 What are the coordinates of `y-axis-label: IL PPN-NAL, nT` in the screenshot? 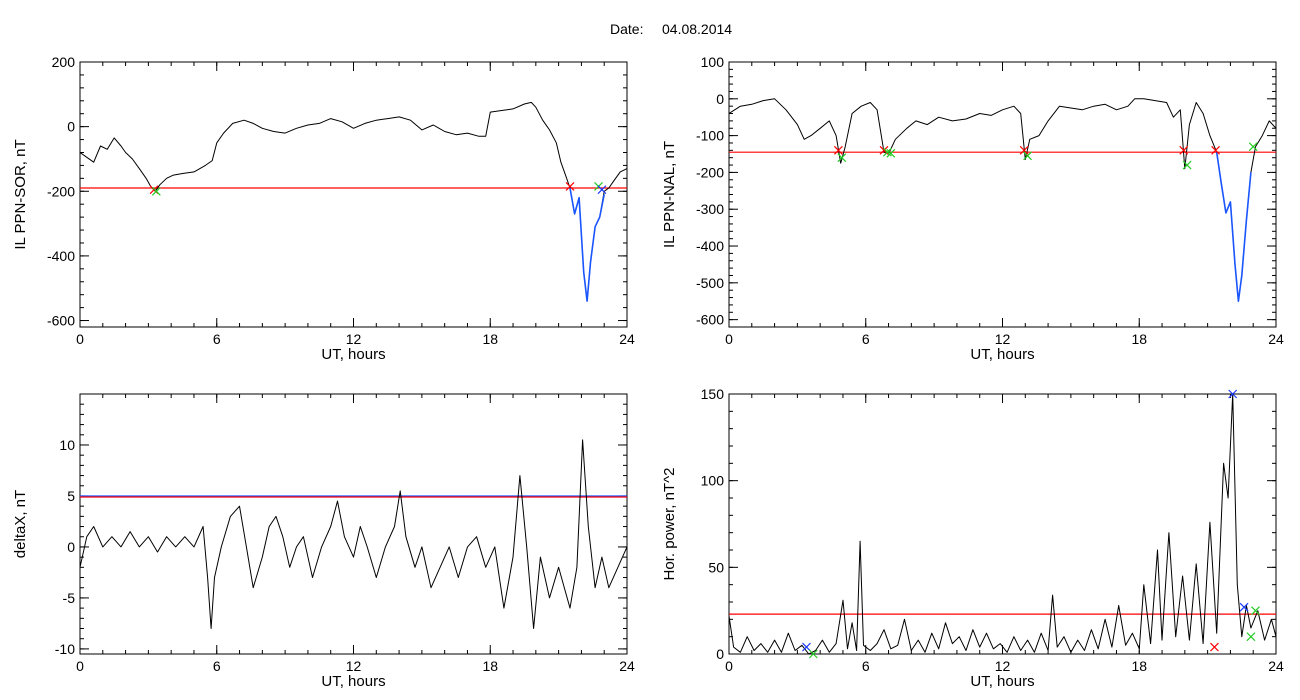 It's located at (669, 194).